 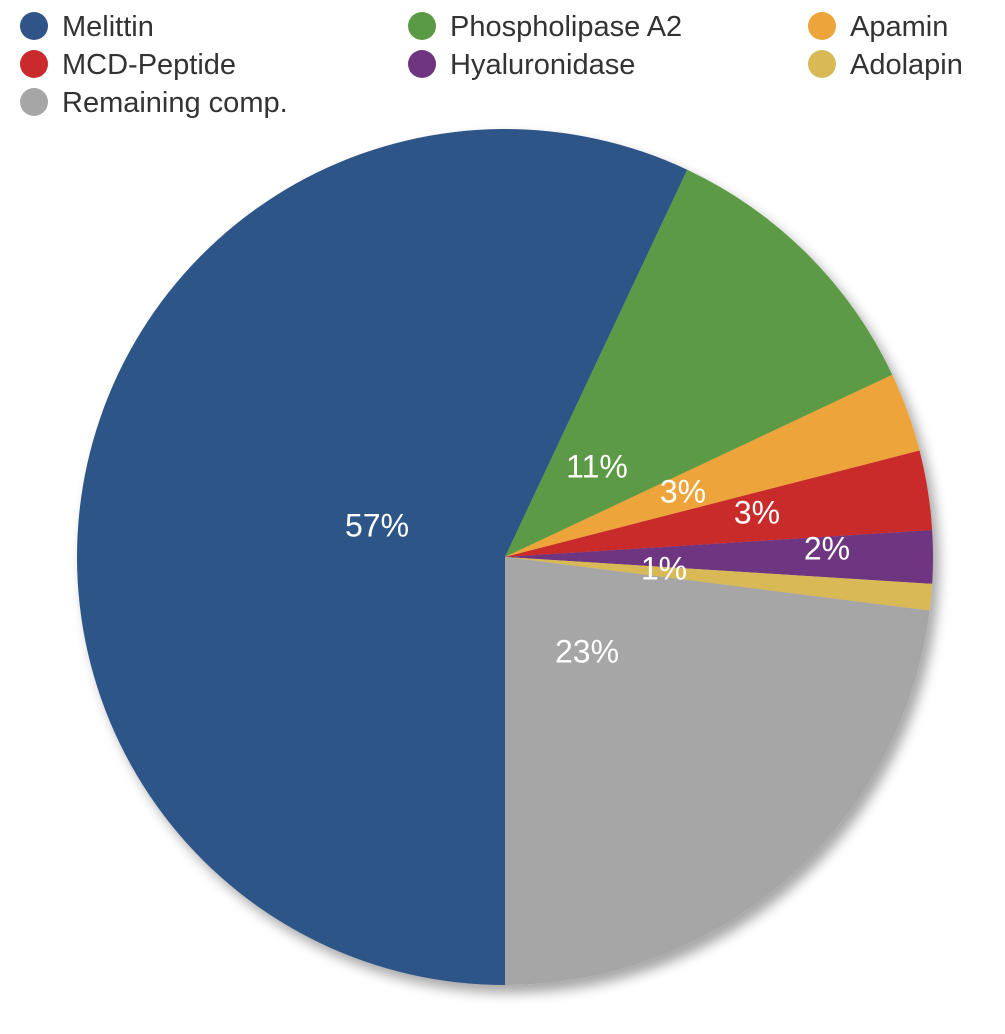 I want to click on legend-item-mcd-peptide: MCD-Peptide, so click(x=128, y=65).